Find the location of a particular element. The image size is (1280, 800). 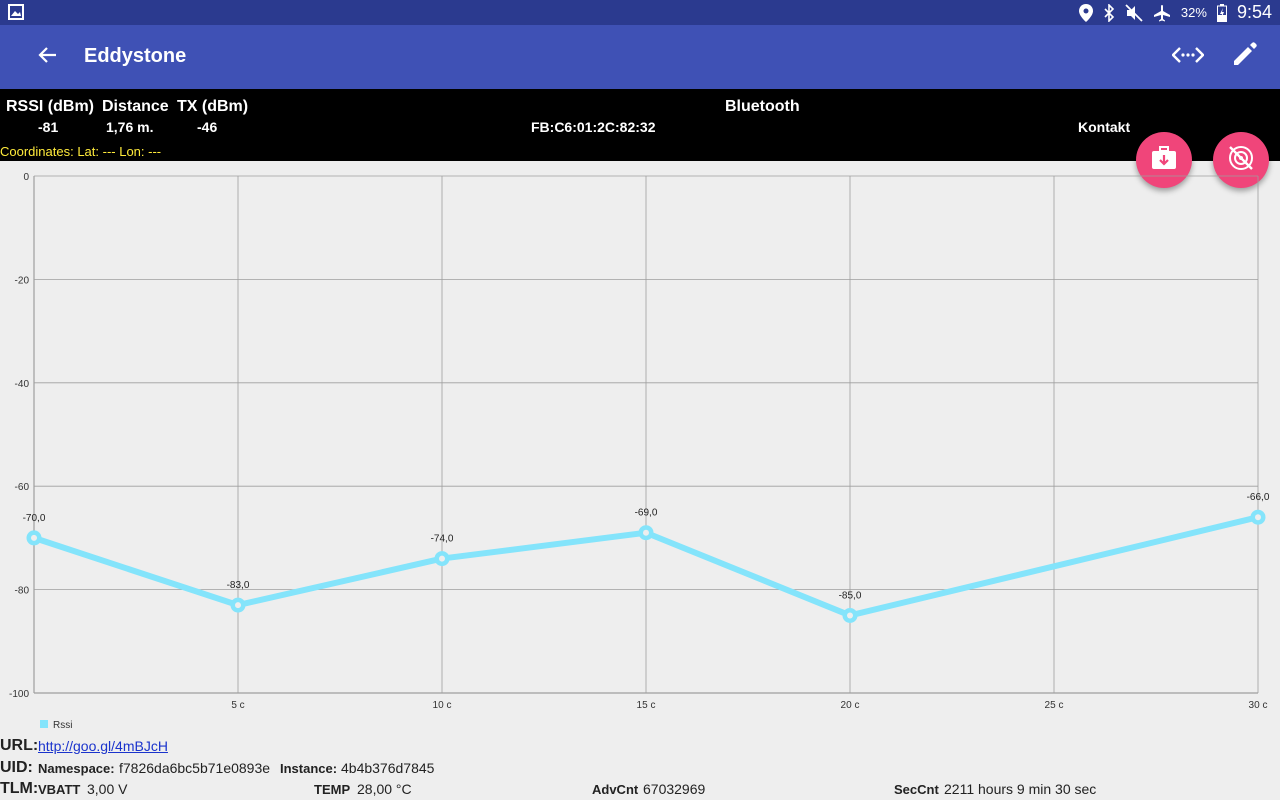

advcnt-label: AdvCnt is located at coordinates (615, 789).